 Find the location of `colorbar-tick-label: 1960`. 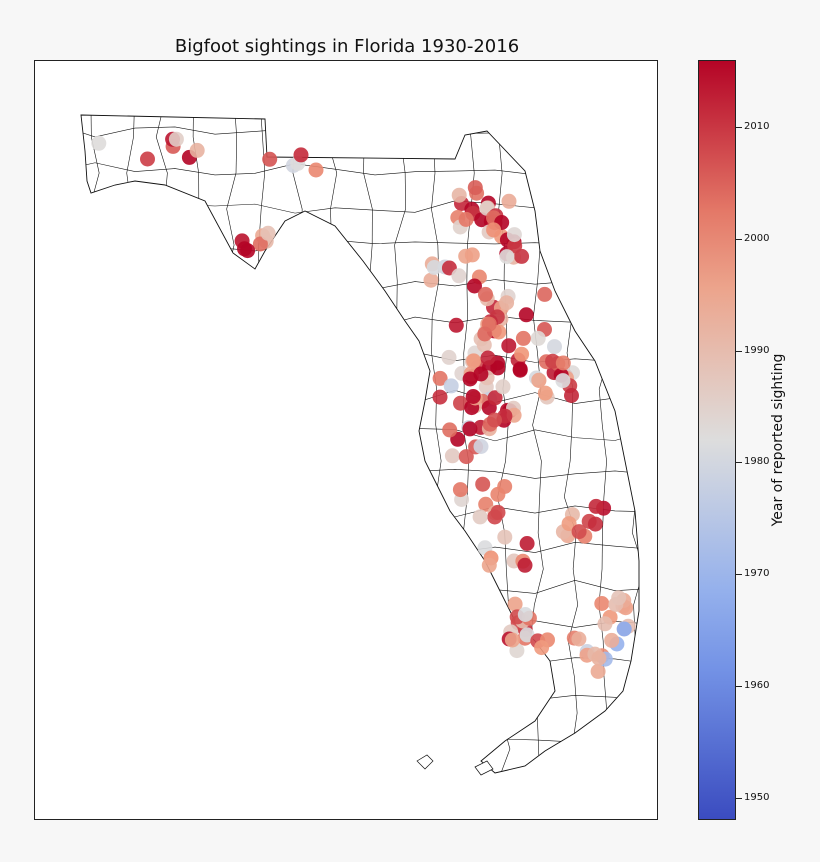

colorbar-tick-label: 1960 is located at coordinates (757, 685).